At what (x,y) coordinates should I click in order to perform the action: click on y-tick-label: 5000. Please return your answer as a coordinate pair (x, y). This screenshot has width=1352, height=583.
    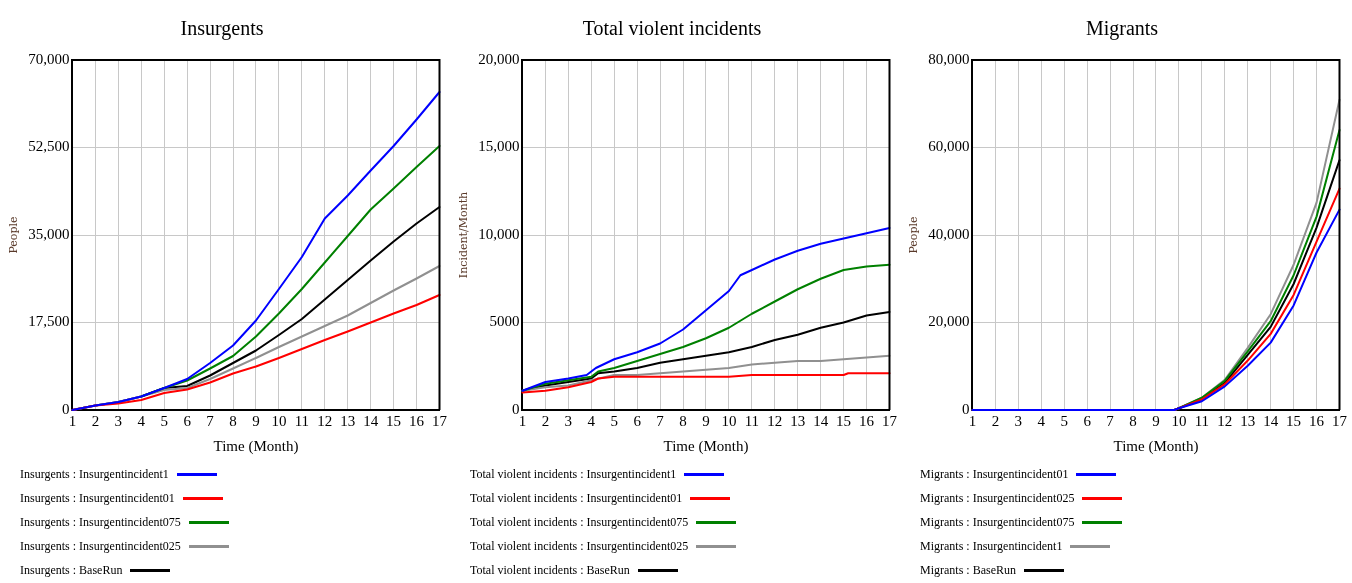
    Looking at the image, I should click on (504, 321).